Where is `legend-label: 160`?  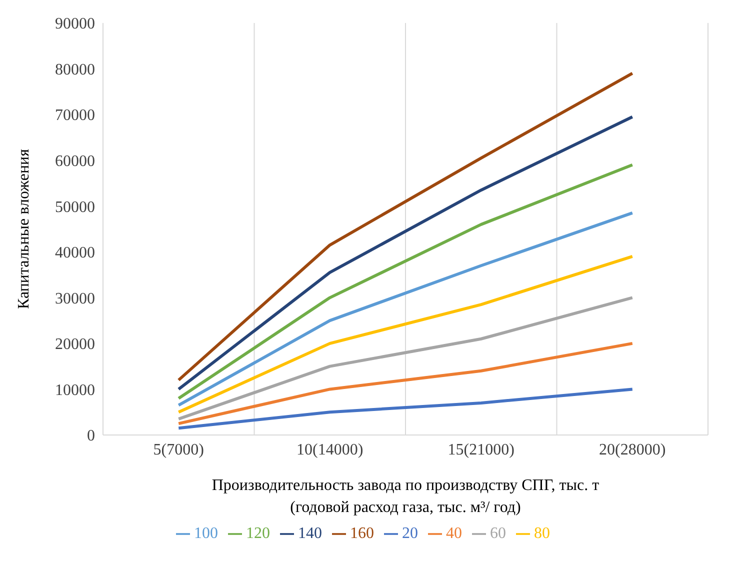 legend-label: 160 is located at coordinates (362, 533).